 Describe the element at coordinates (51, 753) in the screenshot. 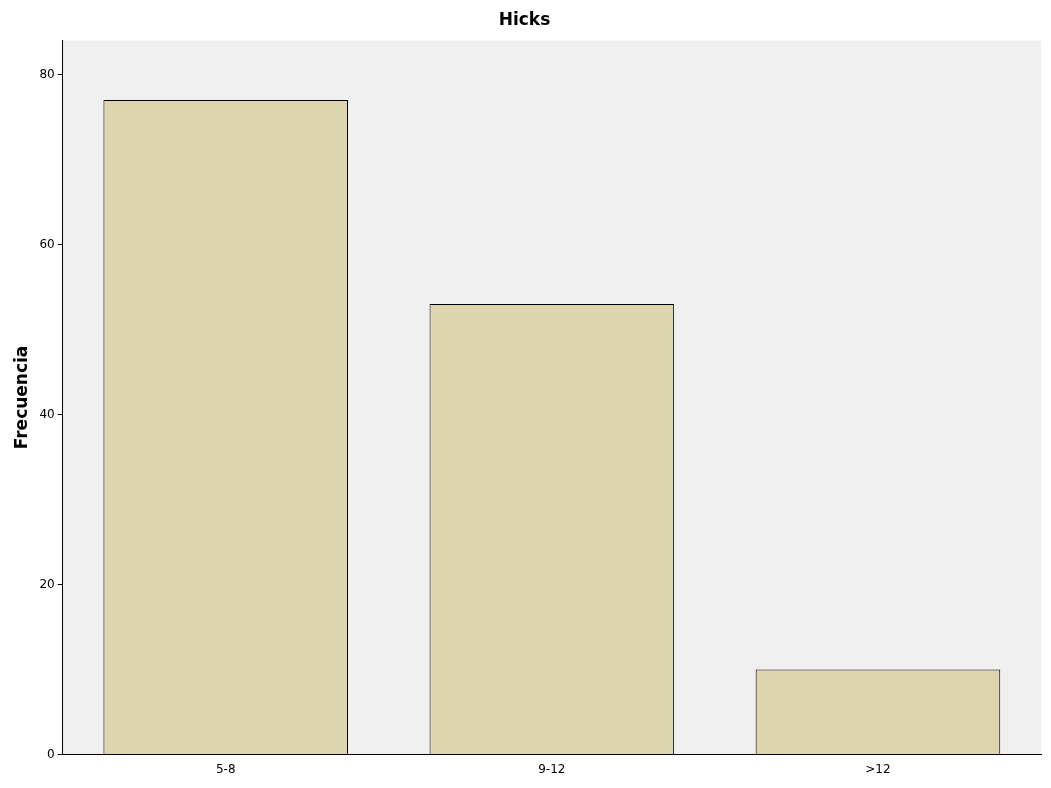

I see `y-tick-label: 0` at that location.